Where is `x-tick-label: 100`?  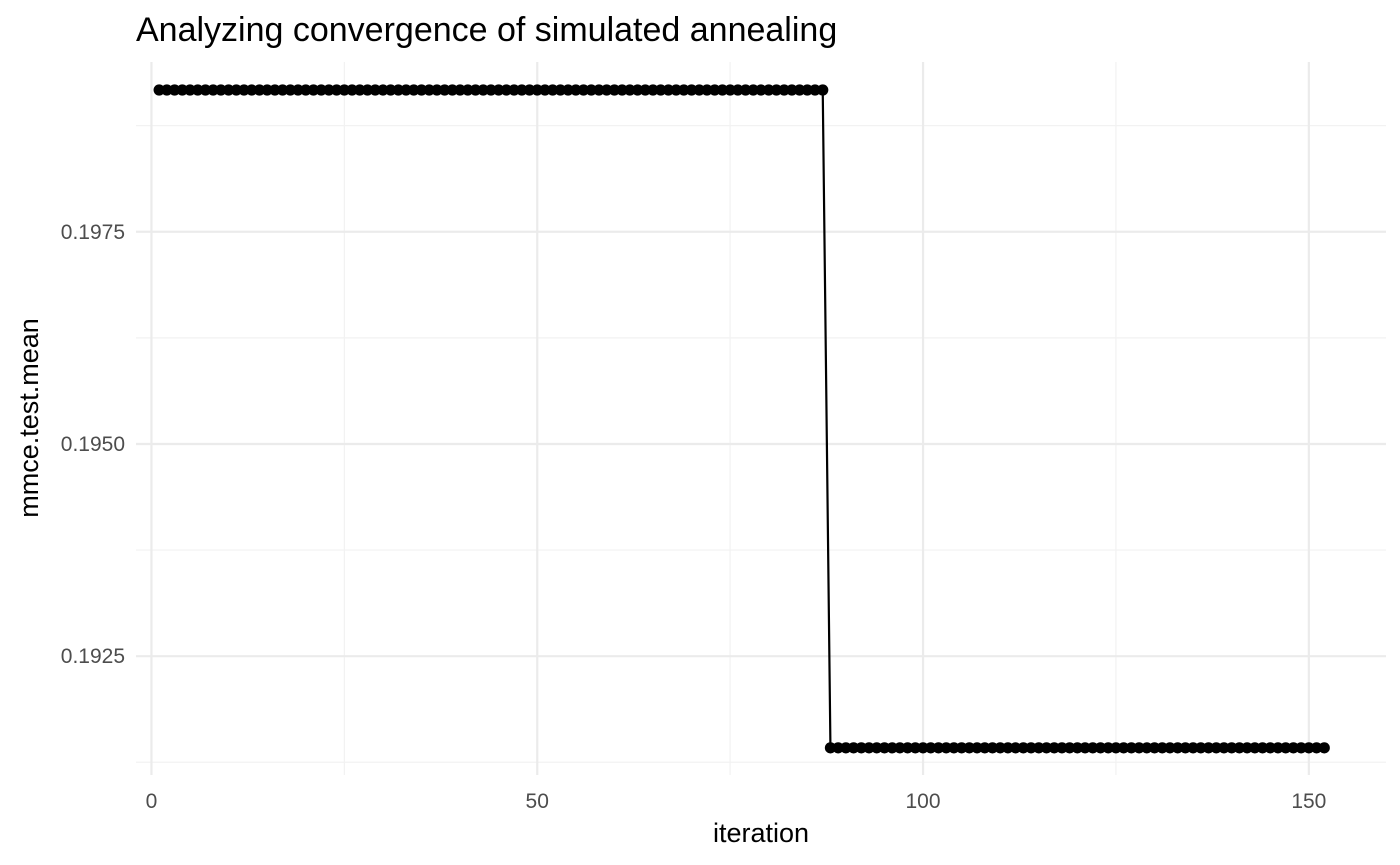
x-tick-label: 100 is located at coordinates (923, 801).